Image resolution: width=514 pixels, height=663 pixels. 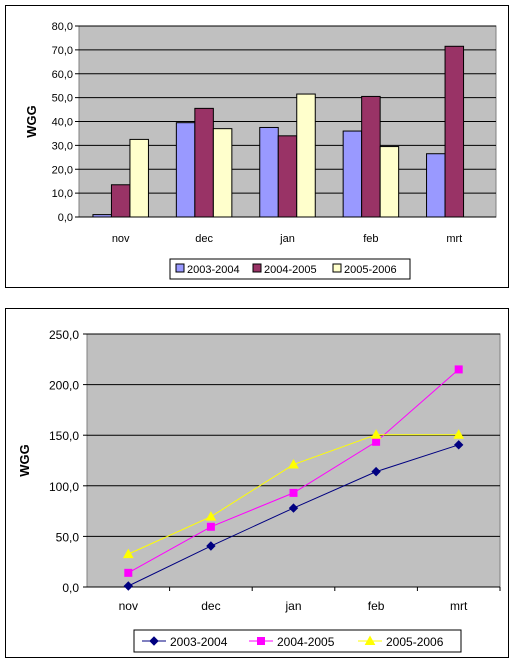 I want to click on y-tick-label: 80,0, so click(x=62, y=27).